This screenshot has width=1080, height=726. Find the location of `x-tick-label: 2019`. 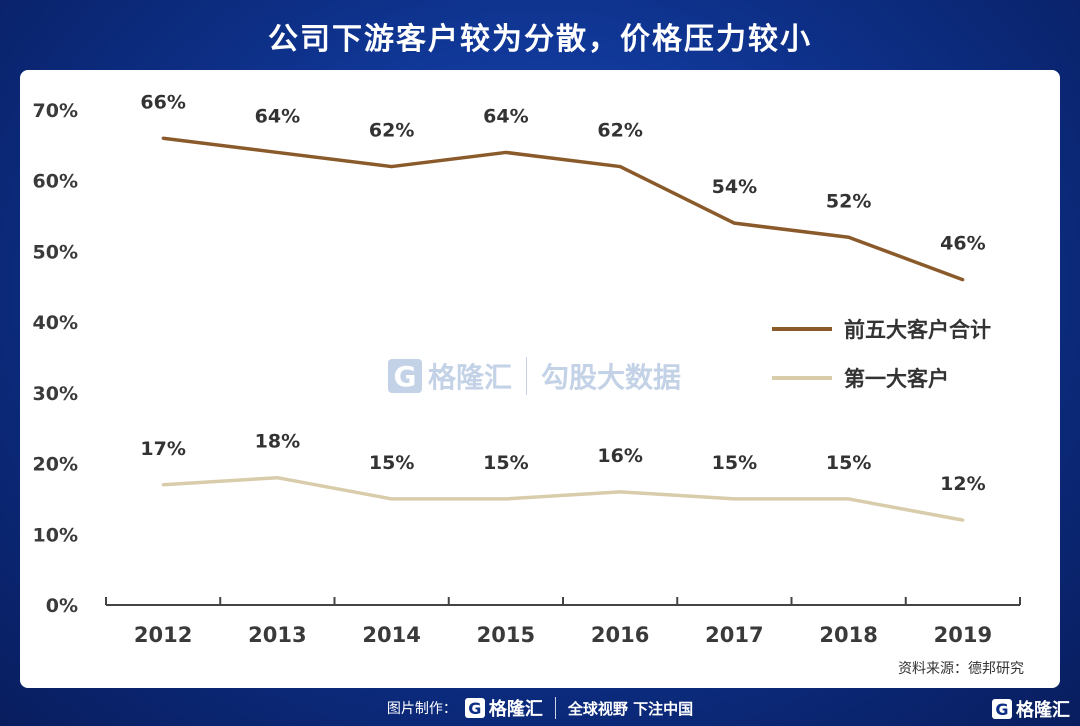

x-tick-label: 2019 is located at coordinates (963, 635).